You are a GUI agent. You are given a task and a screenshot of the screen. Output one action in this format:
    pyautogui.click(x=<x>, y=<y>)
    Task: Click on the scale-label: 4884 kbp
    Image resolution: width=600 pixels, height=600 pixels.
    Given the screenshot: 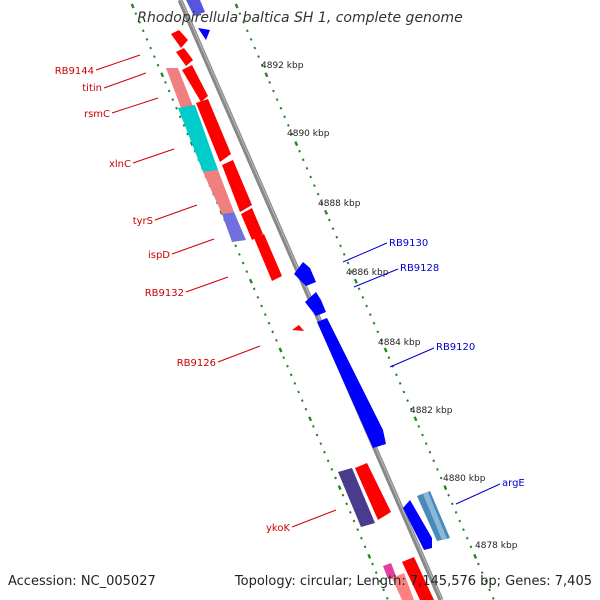 What is the action you would take?
    pyautogui.click(x=399, y=343)
    